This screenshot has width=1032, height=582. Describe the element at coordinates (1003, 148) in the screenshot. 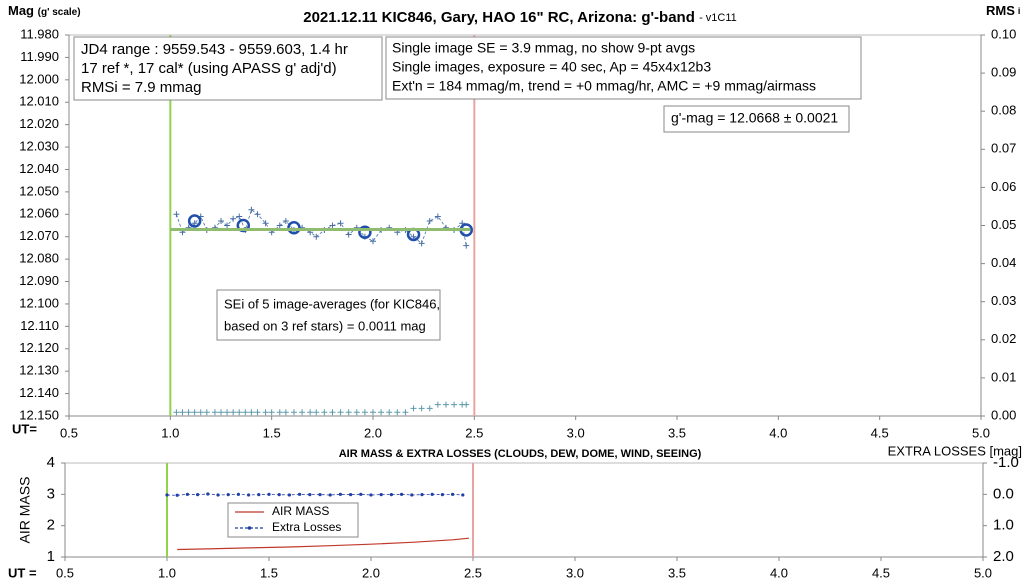

I see `y2-tick-label: 0.07` at that location.